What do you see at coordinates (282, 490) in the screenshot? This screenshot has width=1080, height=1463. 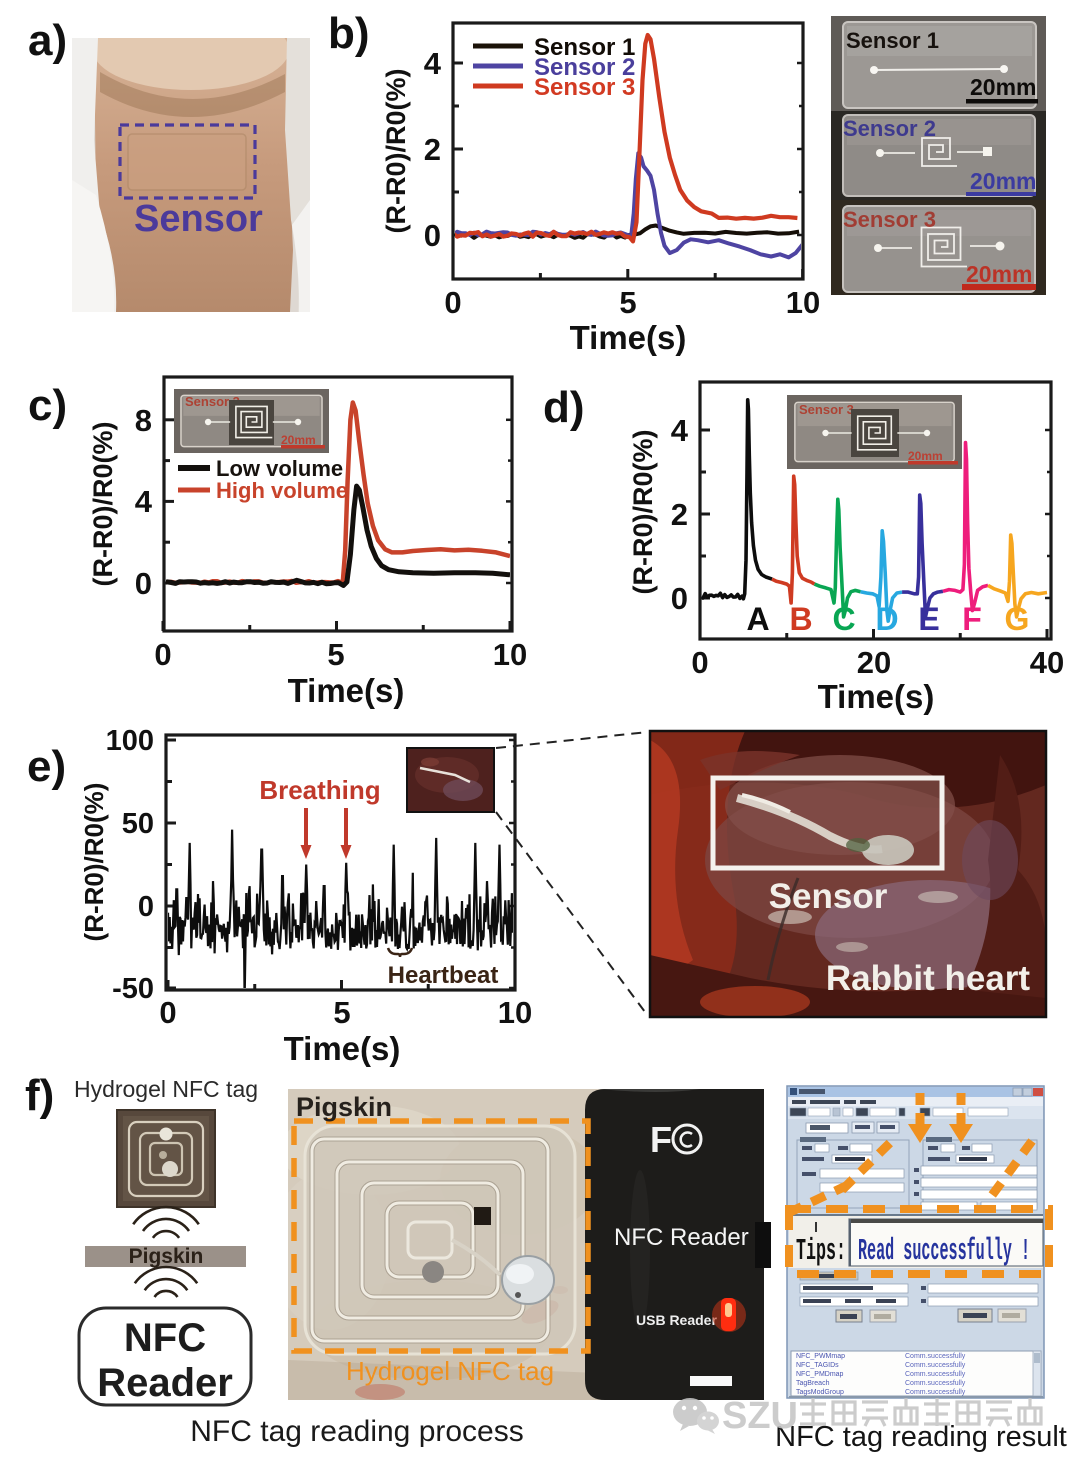 I see `svg-text: High volume` at bounding box center [282, 490].